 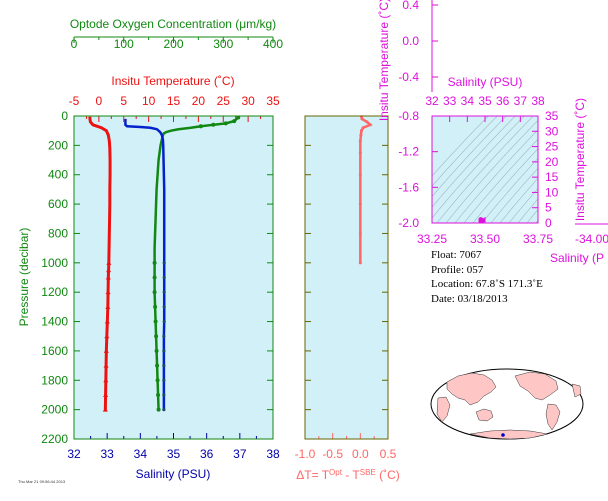 What do you see at coordinates (124, 44) in the screenshot?
I see `oxygen-axis-tick-label: 100` at bounding box center [124, 44].